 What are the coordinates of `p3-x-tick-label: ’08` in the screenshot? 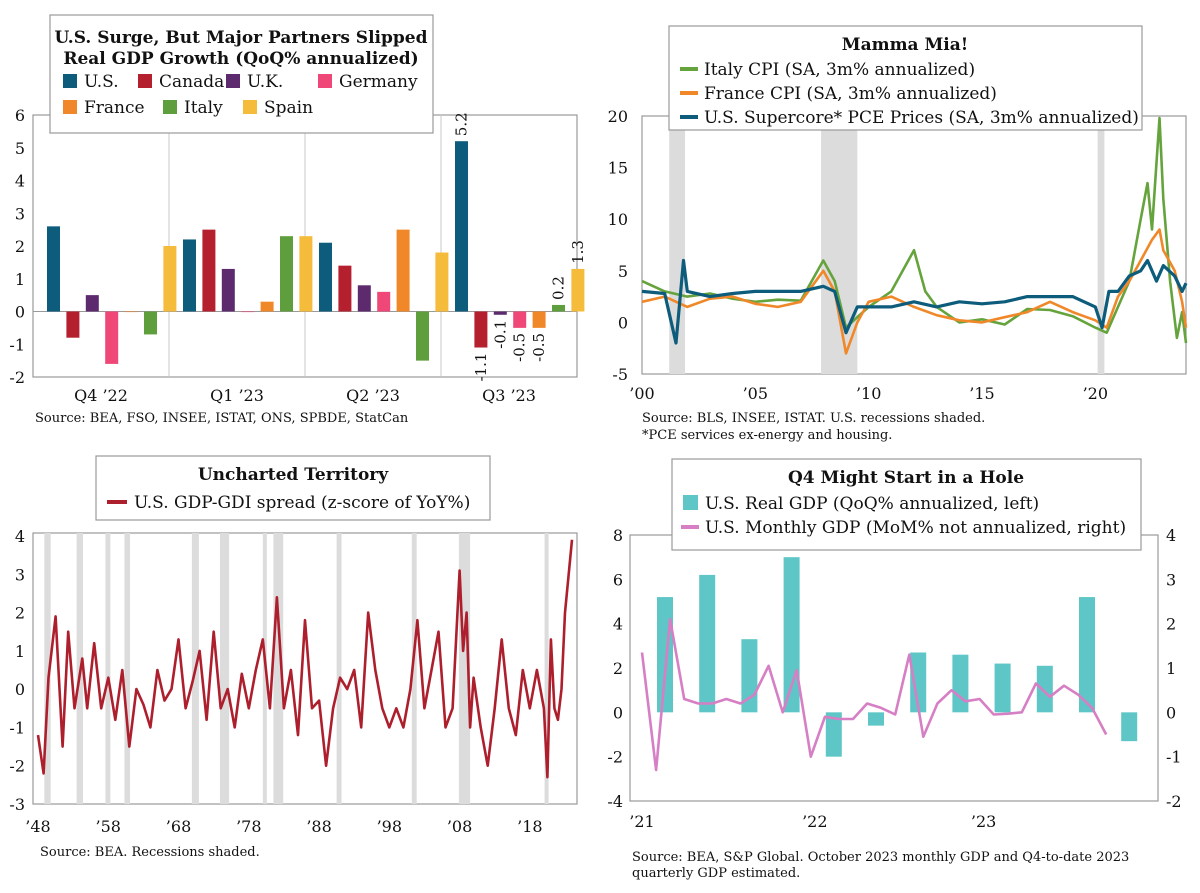 It's located at (459, 826).